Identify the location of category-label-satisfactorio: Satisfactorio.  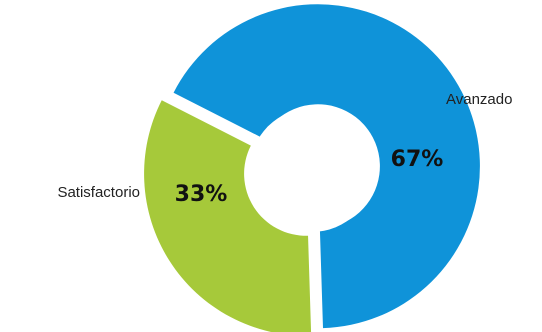
(98, 192).